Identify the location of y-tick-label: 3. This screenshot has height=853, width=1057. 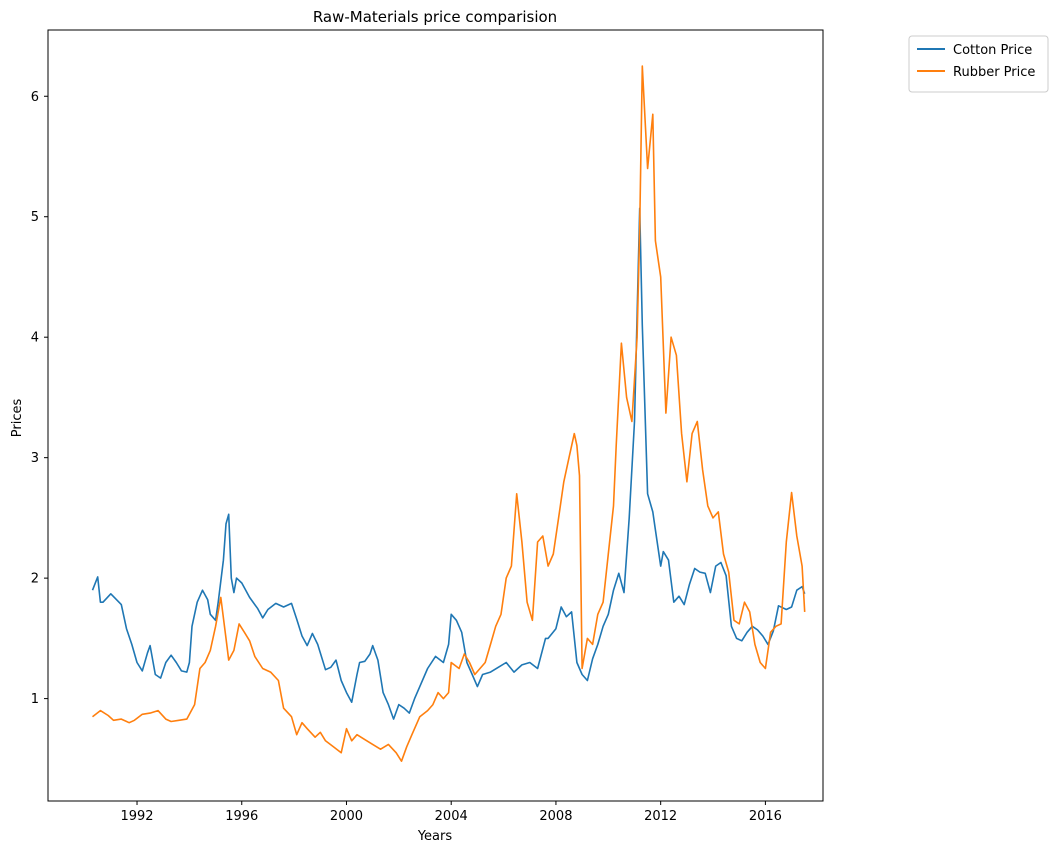
(35, 458).